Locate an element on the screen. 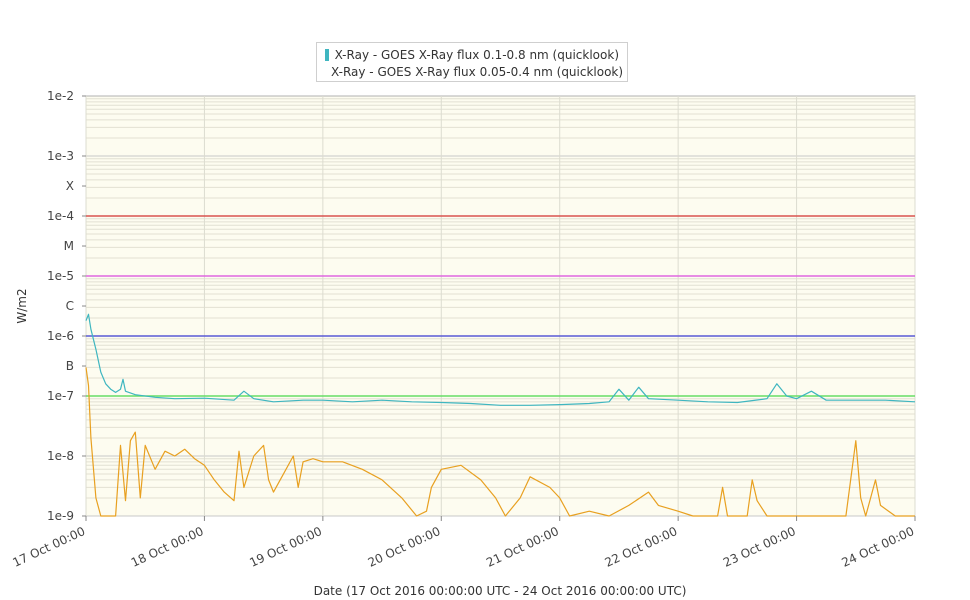 The image size is (970, 600). y-tick-label: C is located at coordinates (70, 306).